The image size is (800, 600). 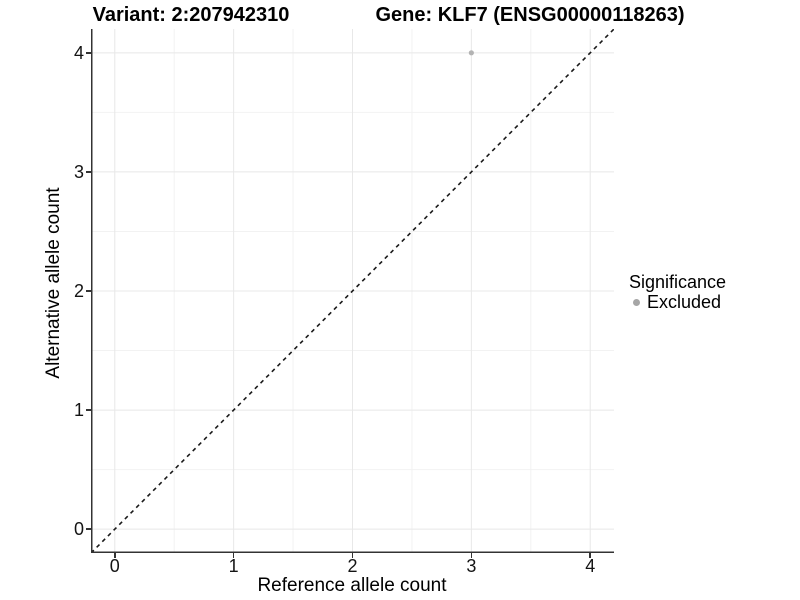 I want to click on y-tick-label: 1, so click(x=78, y=410).